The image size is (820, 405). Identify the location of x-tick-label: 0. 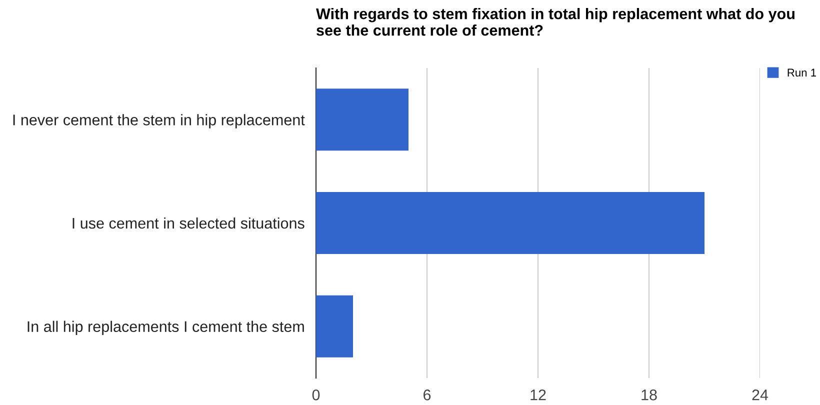
(316, 395).